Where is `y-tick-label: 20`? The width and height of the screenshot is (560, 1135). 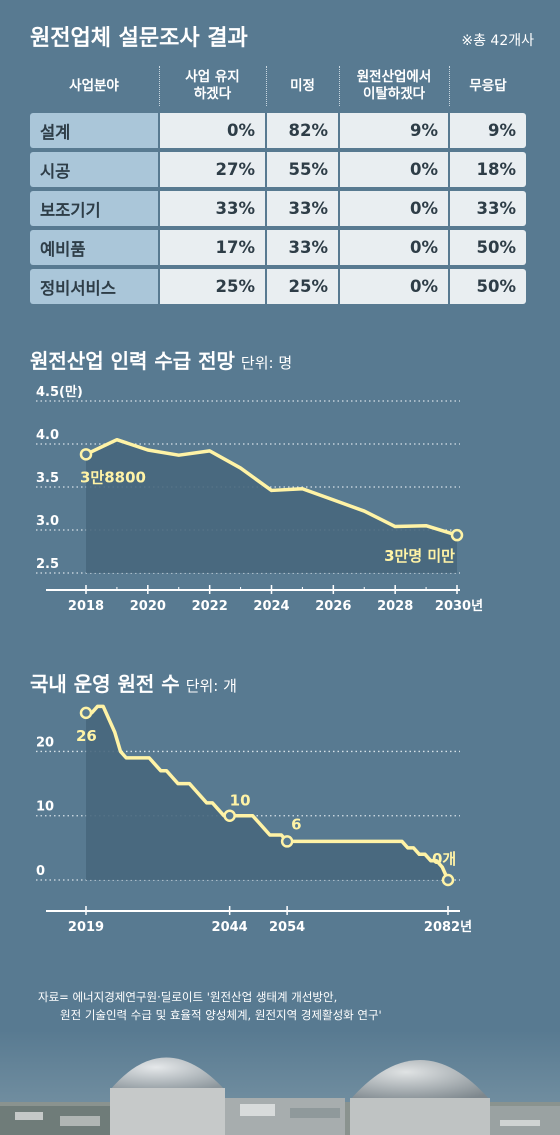
y-tick-label: 20 is located at coordinates (45, 742).